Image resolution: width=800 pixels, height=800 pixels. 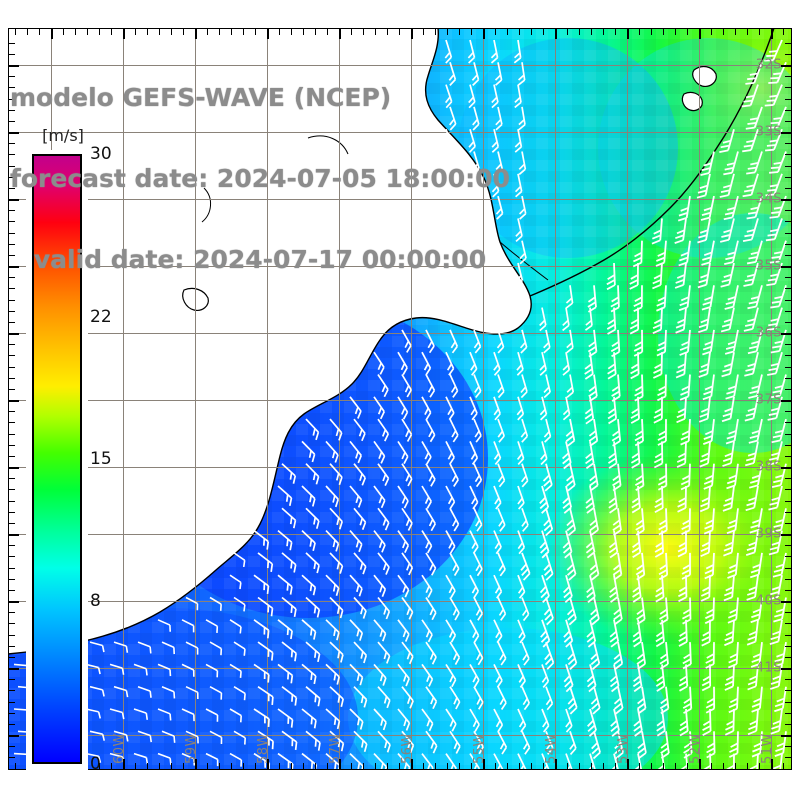 What do you see at coordinates (101, 459) in the screenshot?
I see `colorbar-tick-15: 15` at bounding box center [101, 459].